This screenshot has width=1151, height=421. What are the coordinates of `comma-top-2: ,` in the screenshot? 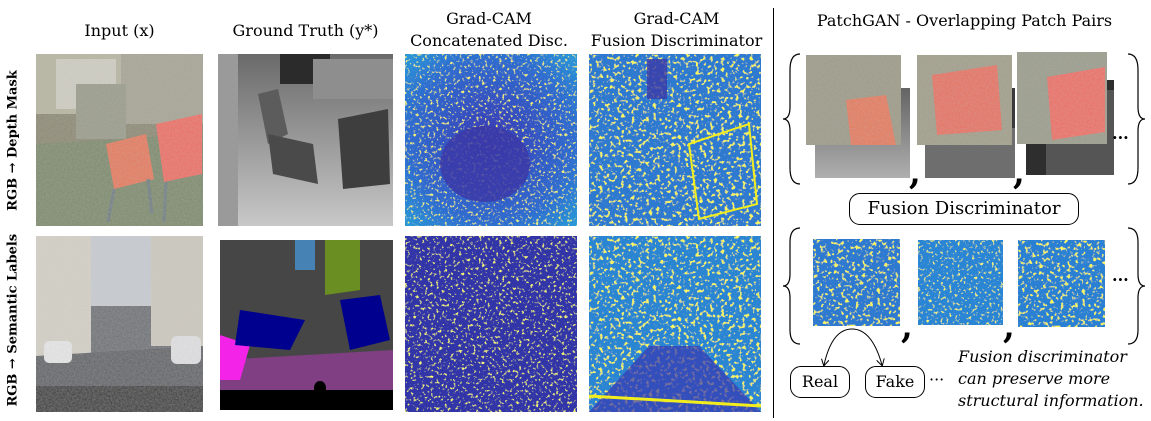 It's located at (1019, 173).